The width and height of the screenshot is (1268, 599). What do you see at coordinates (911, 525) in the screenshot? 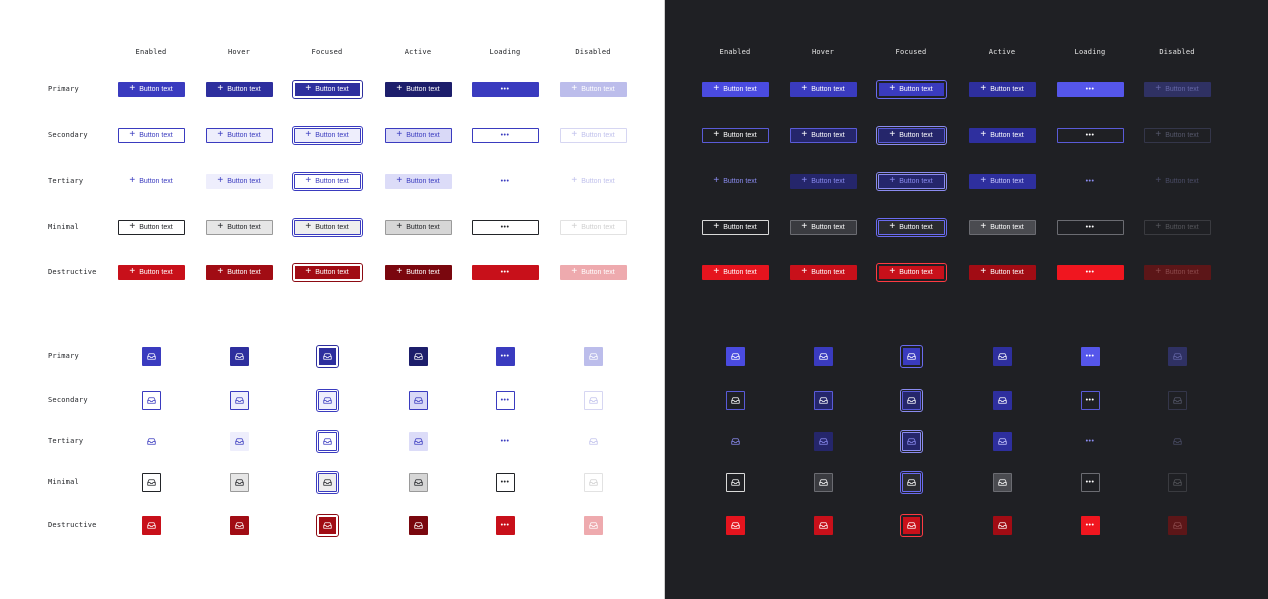
I see `destructive-icon-button-focused` at bounding box center [911, 525].